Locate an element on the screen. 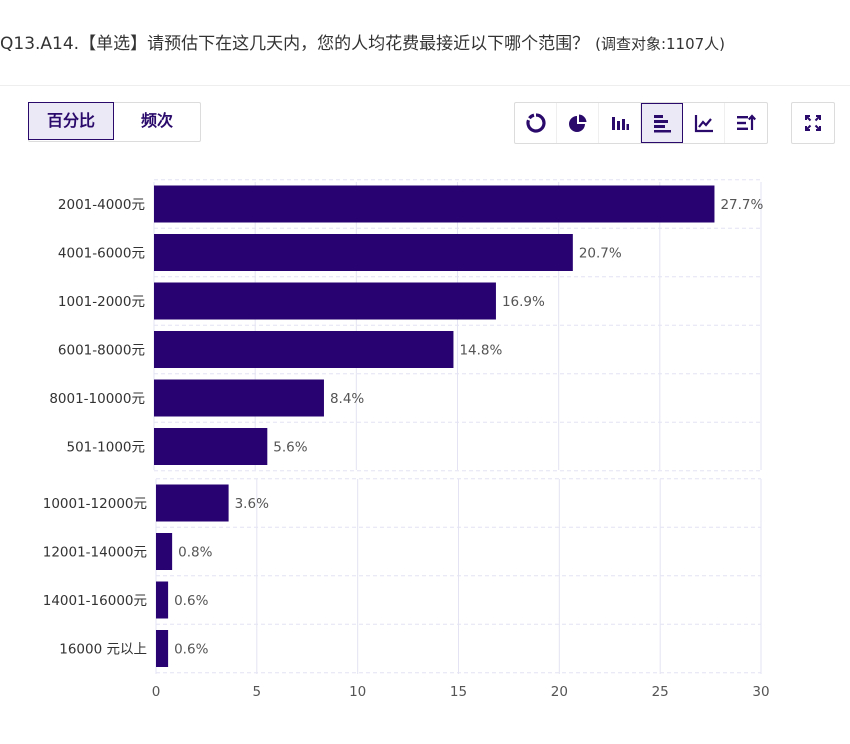 The width and height of the screenshot is (850, 744). frequency-mode-button: 频次 is located at coordinates (156, 120).